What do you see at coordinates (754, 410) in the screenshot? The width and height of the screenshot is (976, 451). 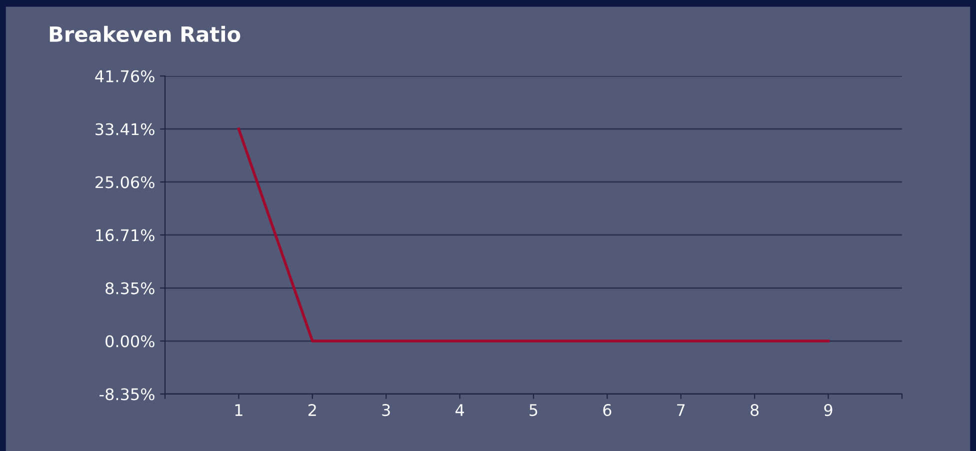 I see `x-tick-label: 8` at bounding box center [754, 410].